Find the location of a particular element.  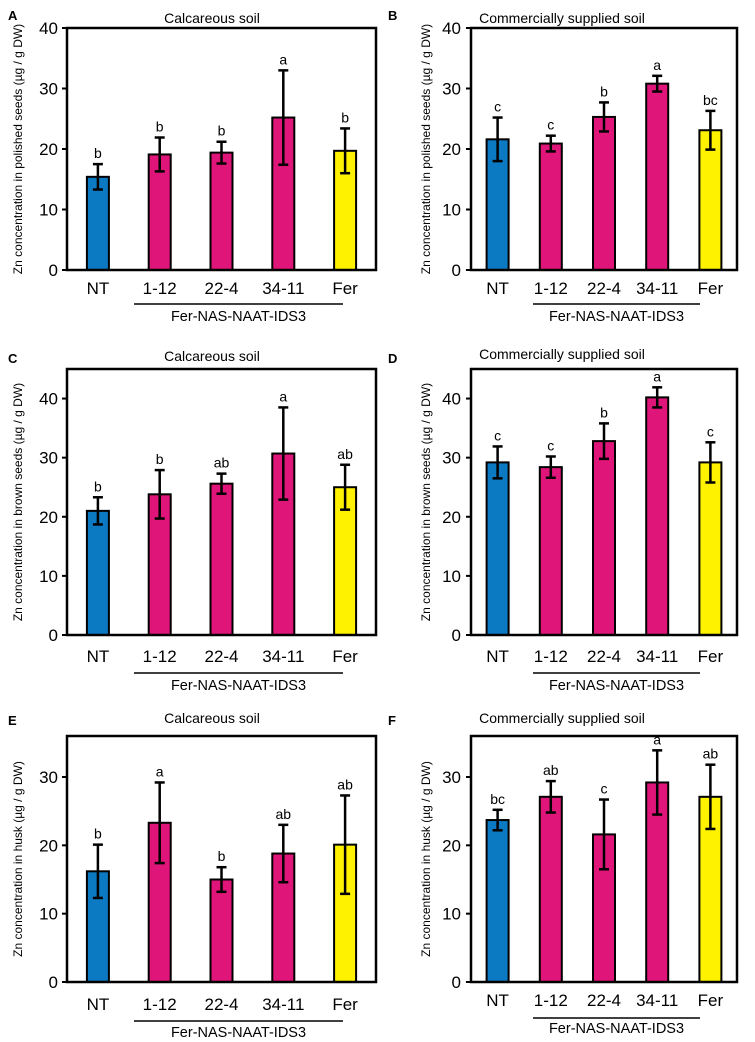

panel-letter: E is located at coordinates (12, 720).